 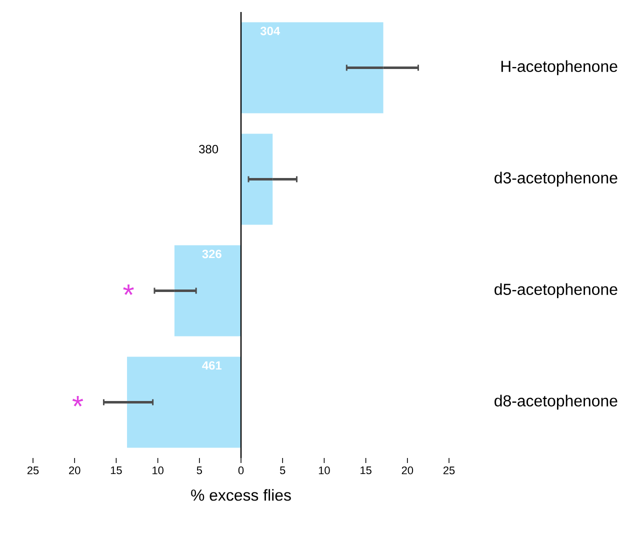 What do you see at coordinates (556, 290) in the screenshot?
I see `y-tick-label: d5-acetophenone` at bounding box center [556, 290].